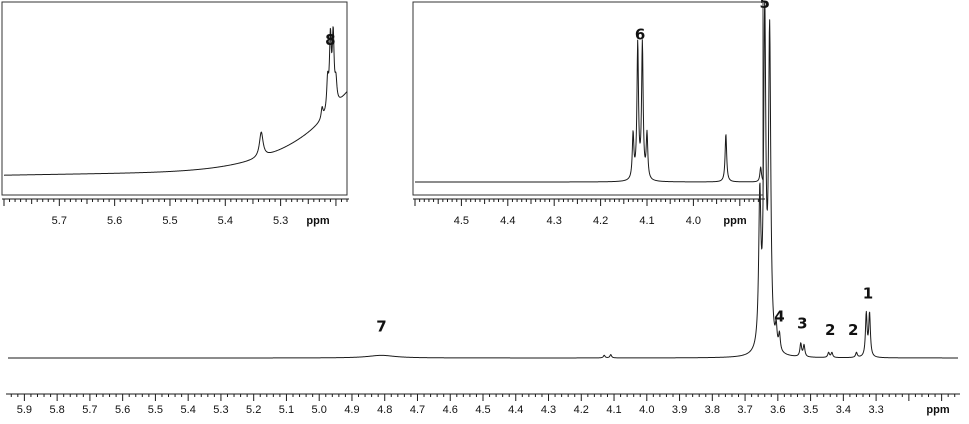  What do you see at coordinates (868, 294) in the screenshot?
I see `peak-label-1: 1` at bounding box center [868, 294].